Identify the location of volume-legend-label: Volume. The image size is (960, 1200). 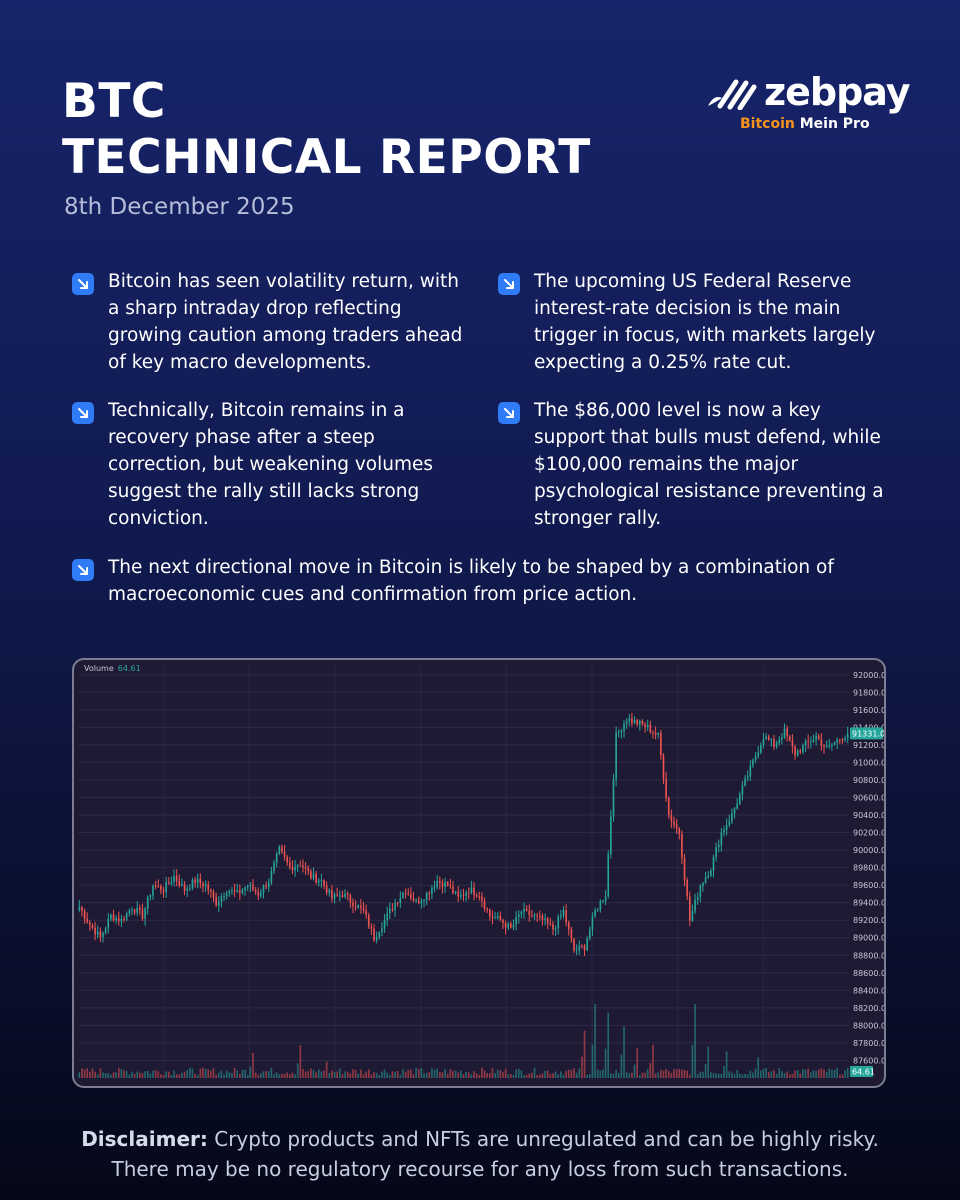
(99, 668).